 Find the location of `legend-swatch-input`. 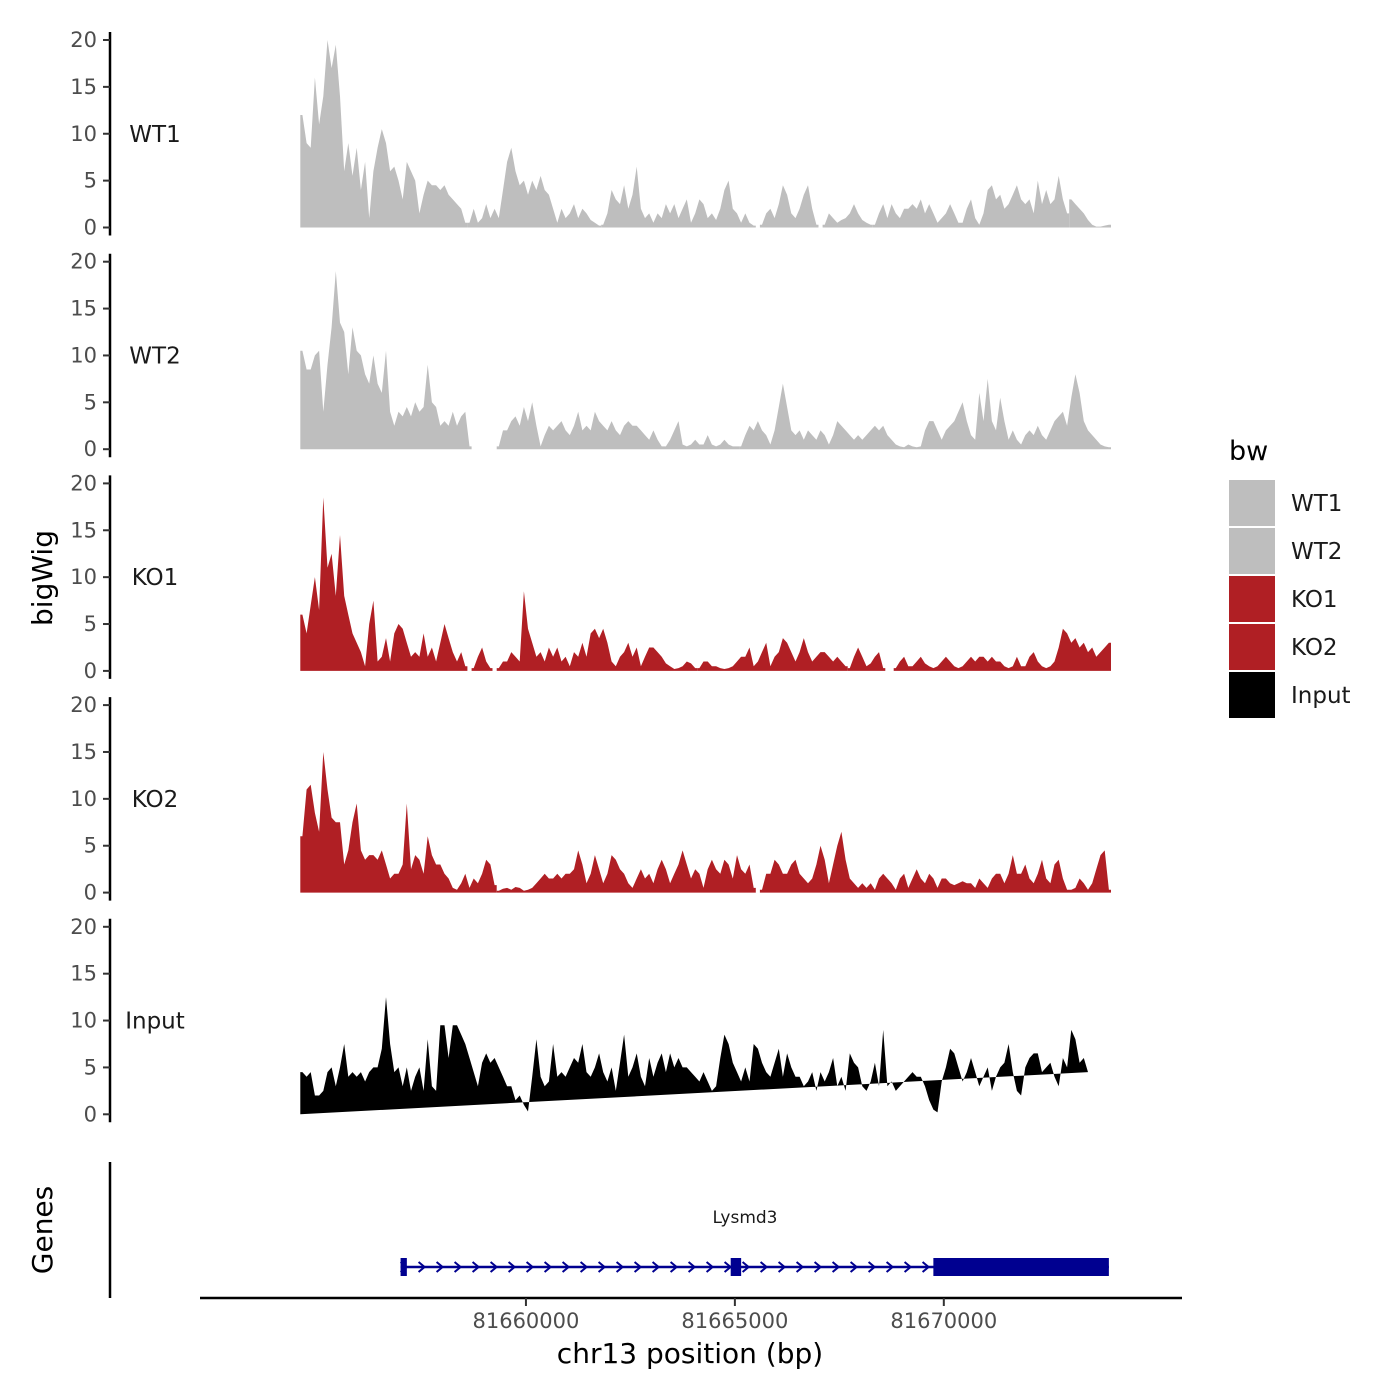

legend-swatch-input is located at coordinates (1252, 695).